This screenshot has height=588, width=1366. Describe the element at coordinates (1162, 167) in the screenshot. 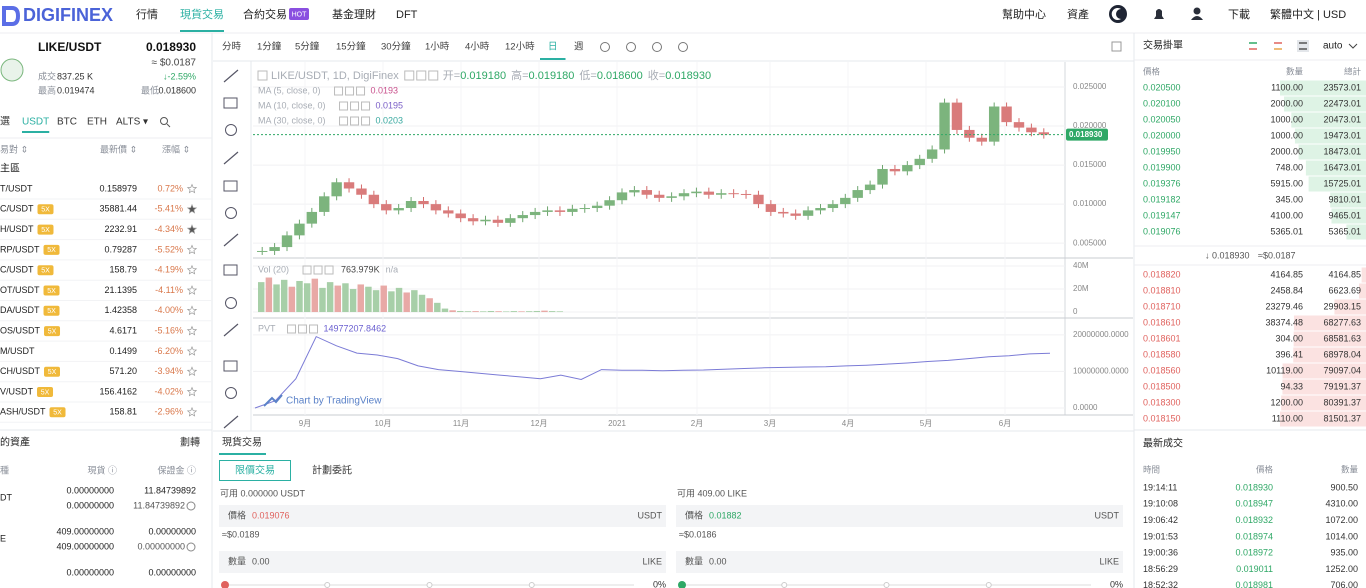

I see `order-price: 0.019900` at that location.